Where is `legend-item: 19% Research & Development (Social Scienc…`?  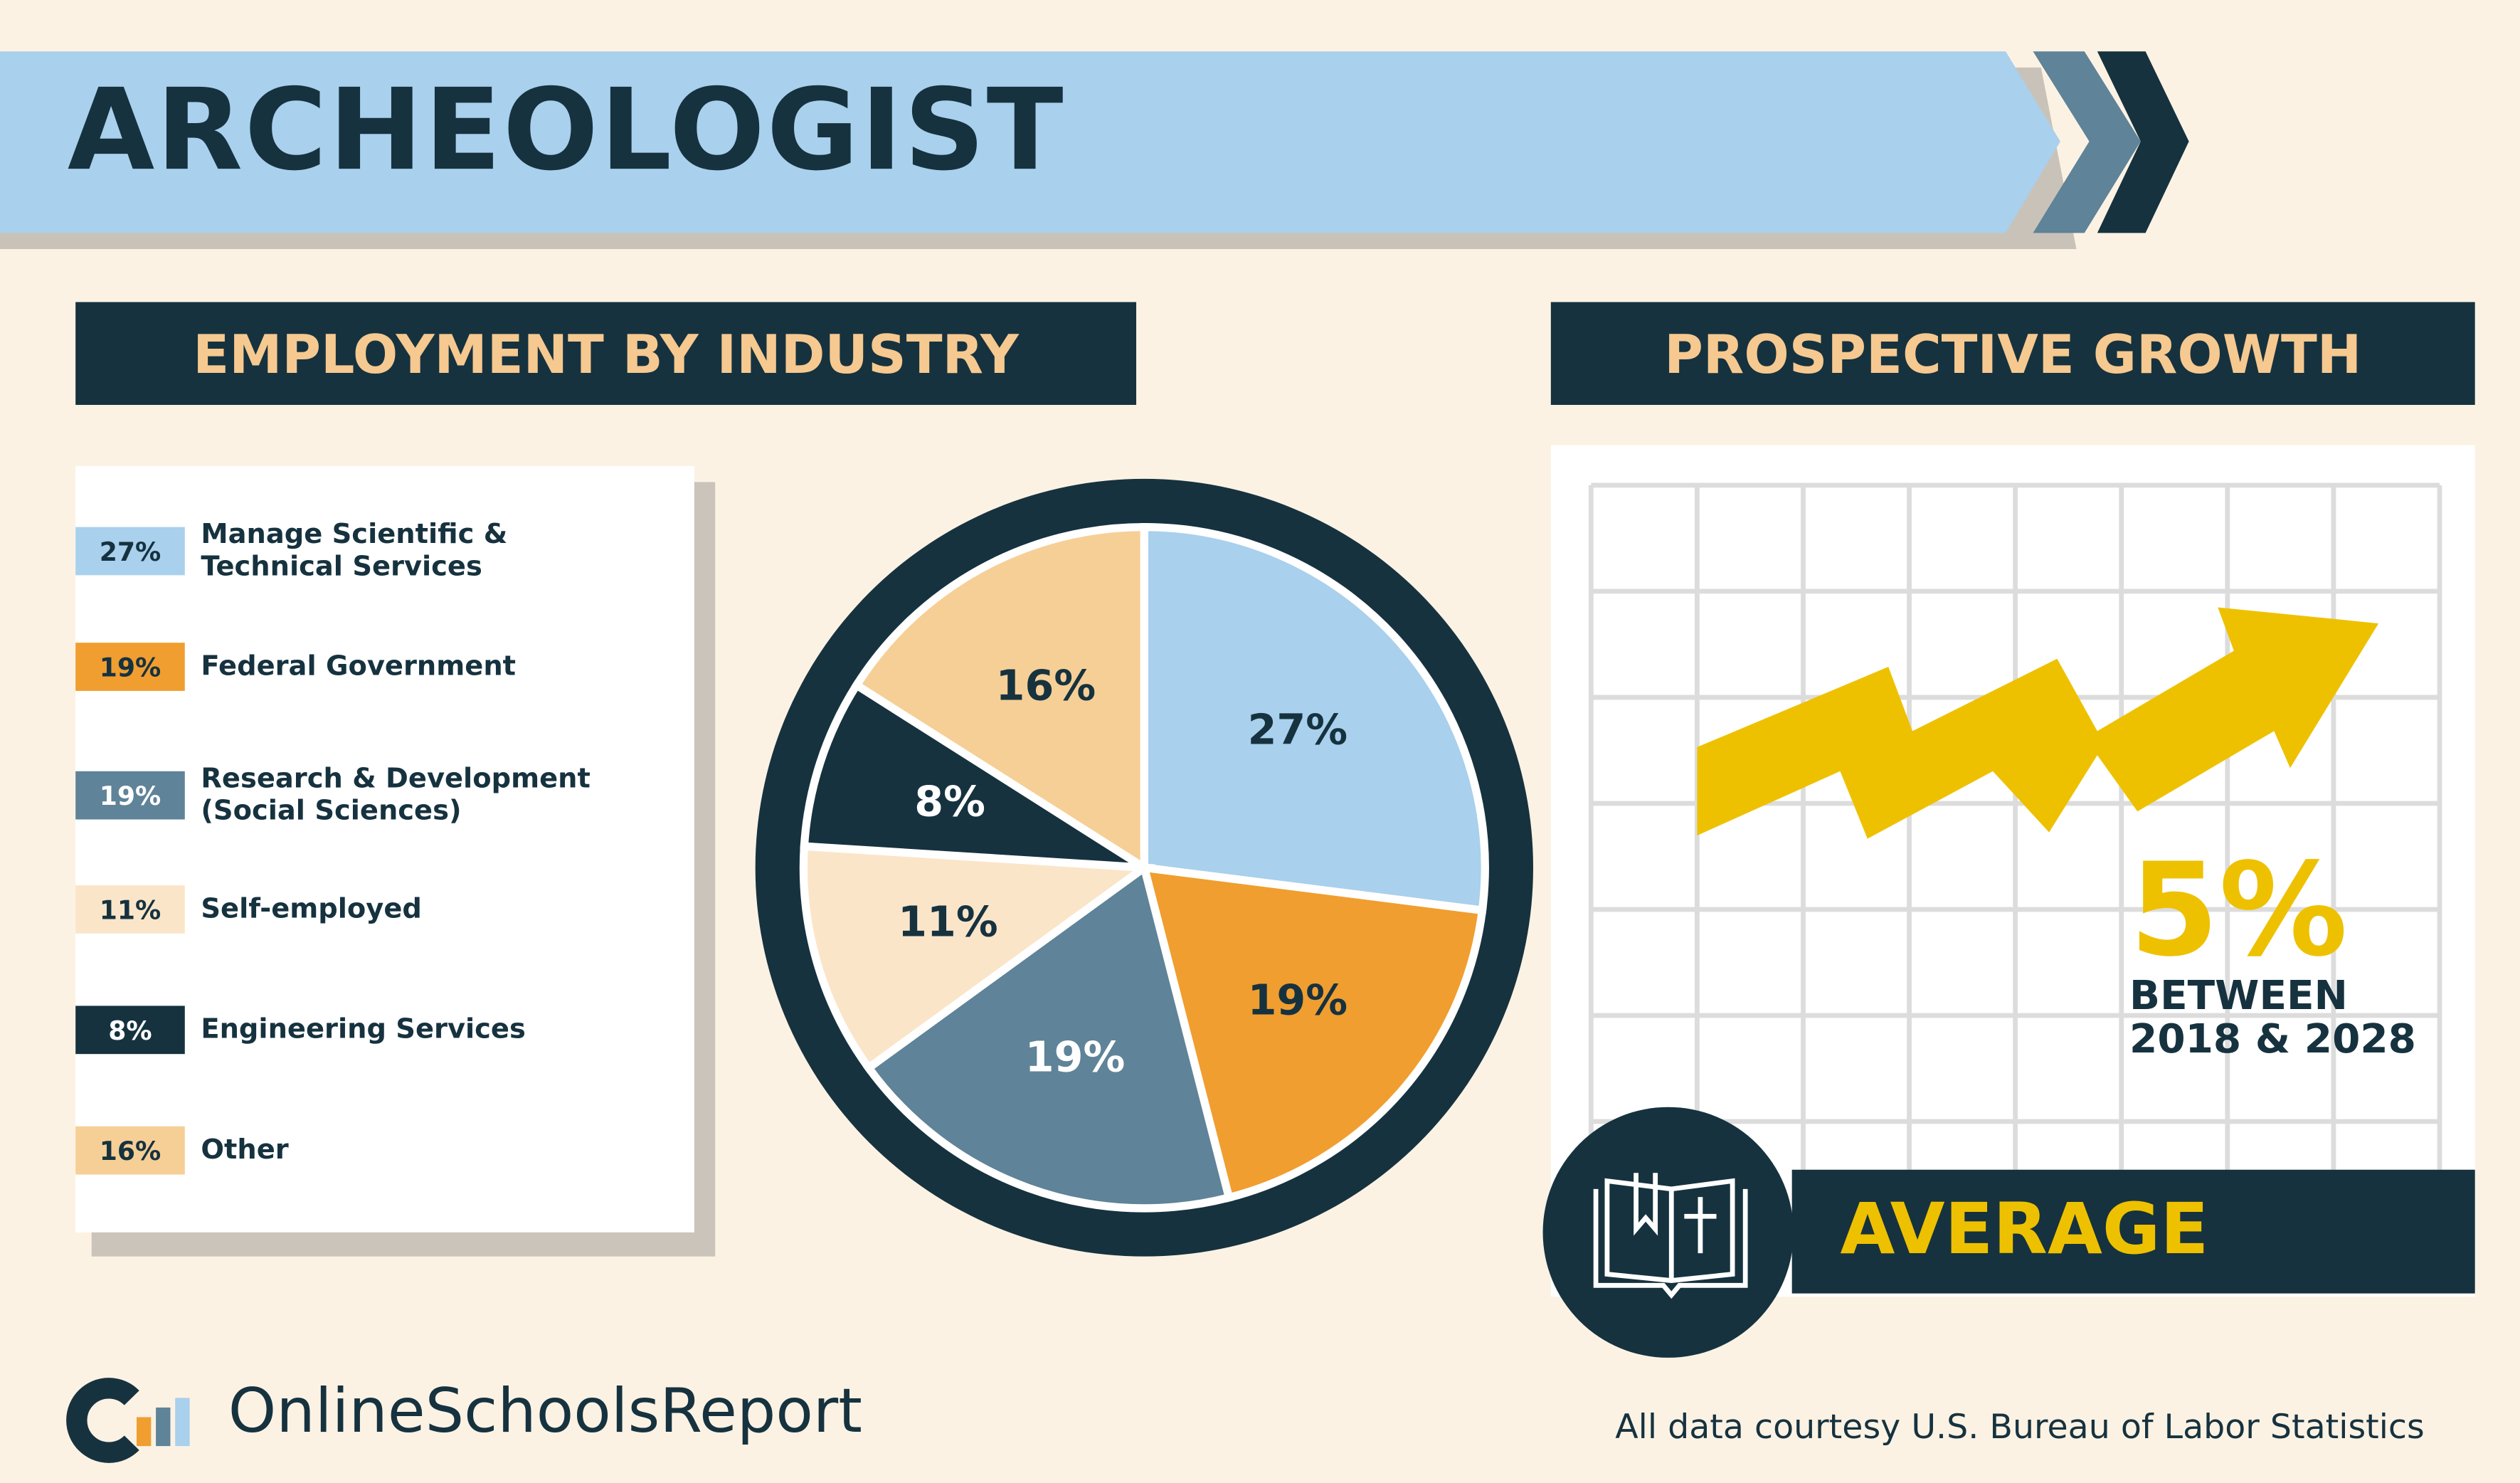
legend-item: 19% Research & Development (Social Scienc… is located at coordinates (363, 796).